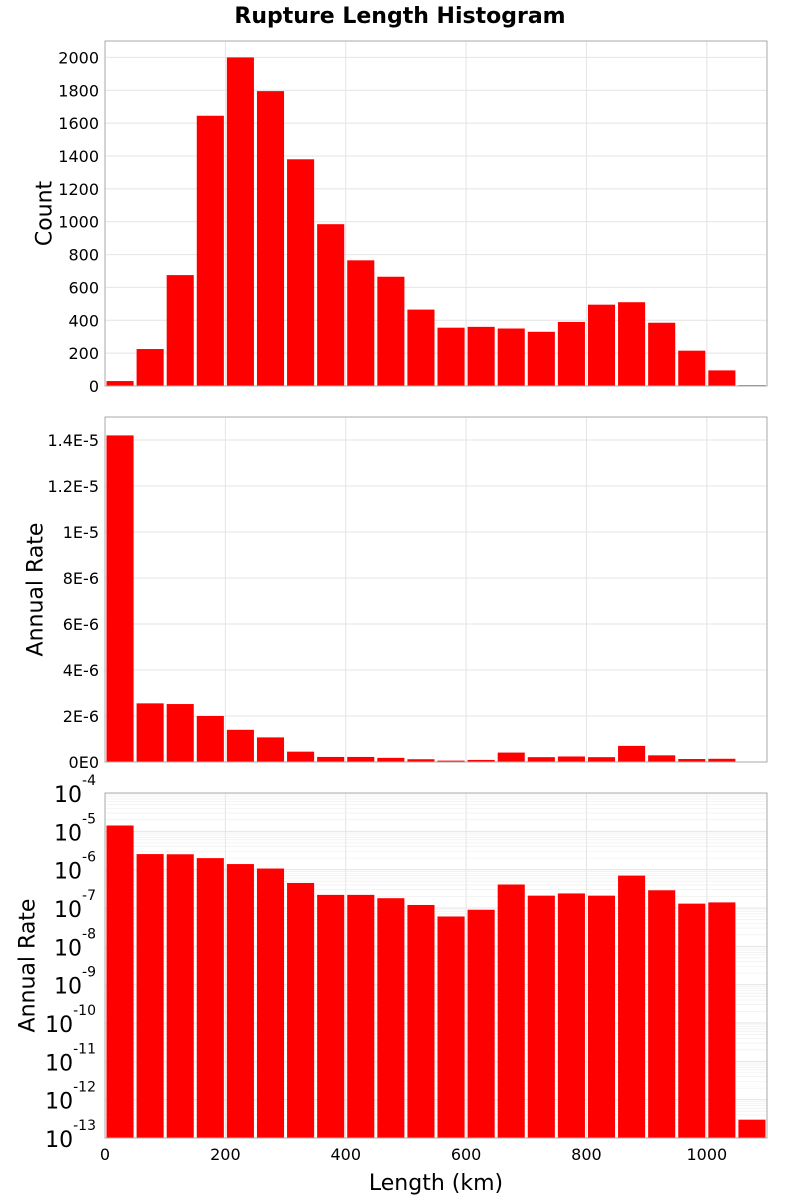 This screenshot has width=800, height=1200. What do you see at coordinates (81, 716) in the screenshot?
I see `y-tick-label: 2E-6` at bounding box center [81, 716].